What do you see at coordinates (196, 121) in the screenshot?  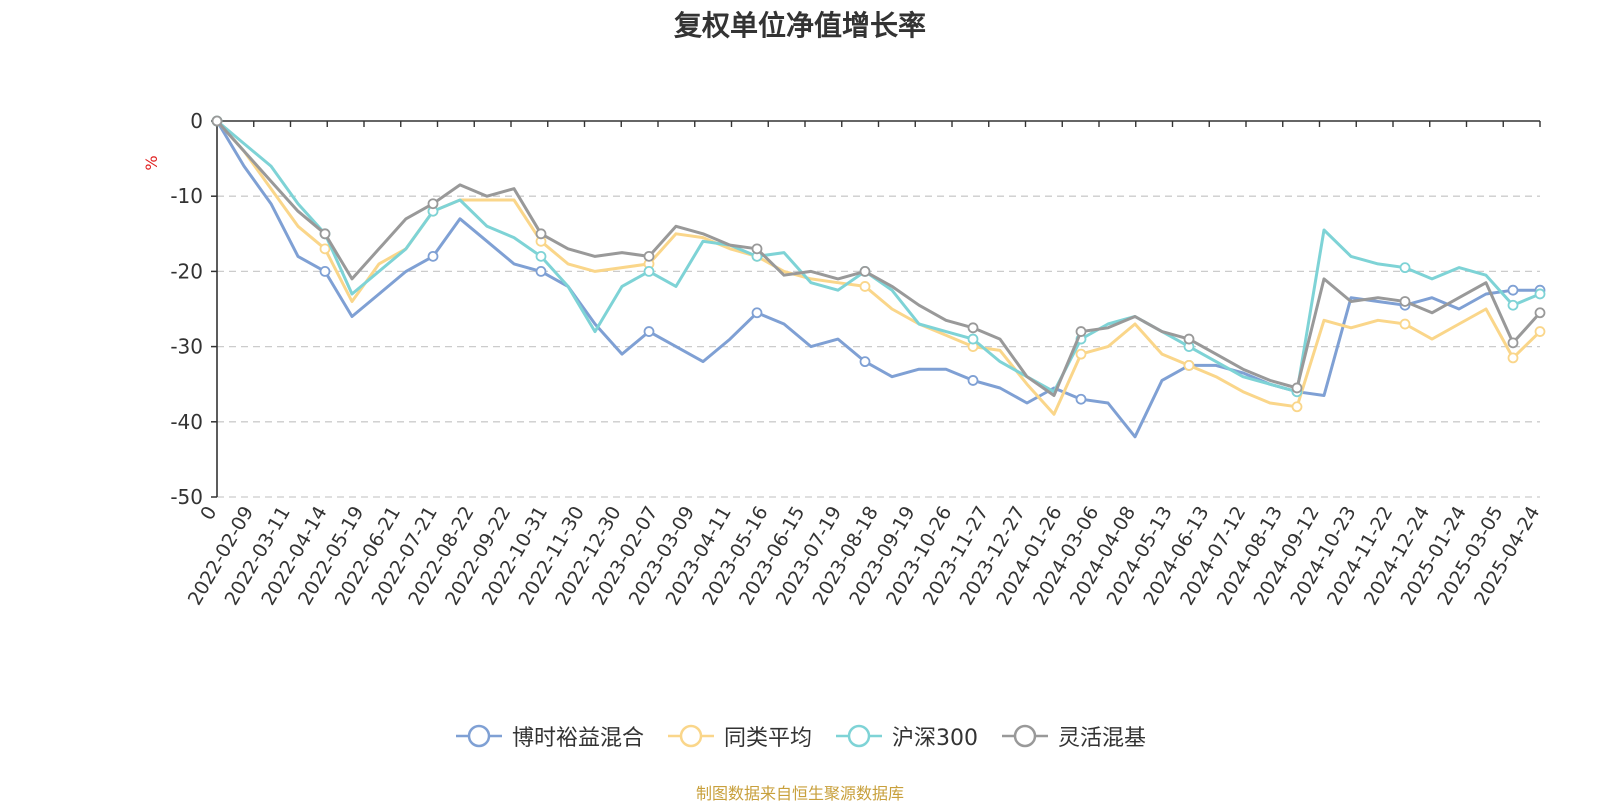 I see `y-tick-label: 0` at bounding box center [196, 121].